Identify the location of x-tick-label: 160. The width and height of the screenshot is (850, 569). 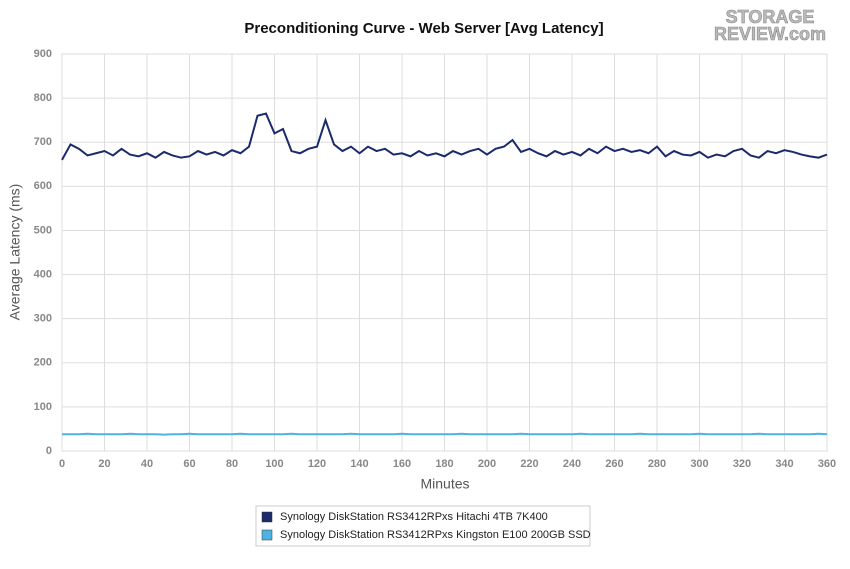
(402, 464).